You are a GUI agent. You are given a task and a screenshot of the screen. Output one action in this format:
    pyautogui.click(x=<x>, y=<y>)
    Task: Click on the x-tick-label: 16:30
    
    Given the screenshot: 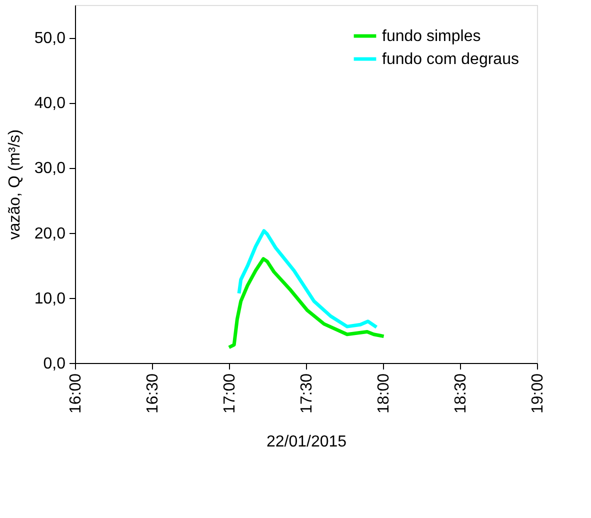 What is the action you would take?
    pyautogui.click(x=153, y=393)
    